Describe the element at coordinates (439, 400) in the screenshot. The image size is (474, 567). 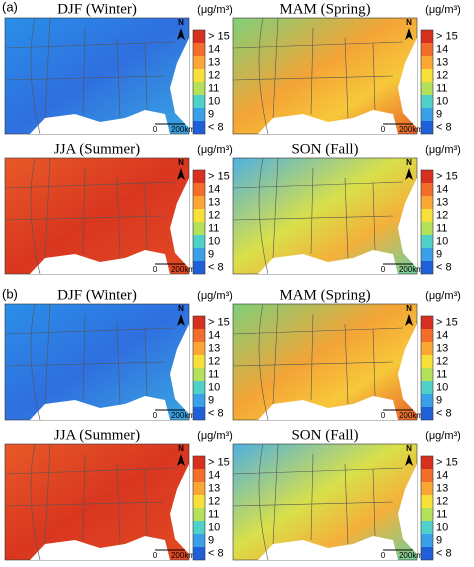
I see `colorbar-label: 9` at that location.